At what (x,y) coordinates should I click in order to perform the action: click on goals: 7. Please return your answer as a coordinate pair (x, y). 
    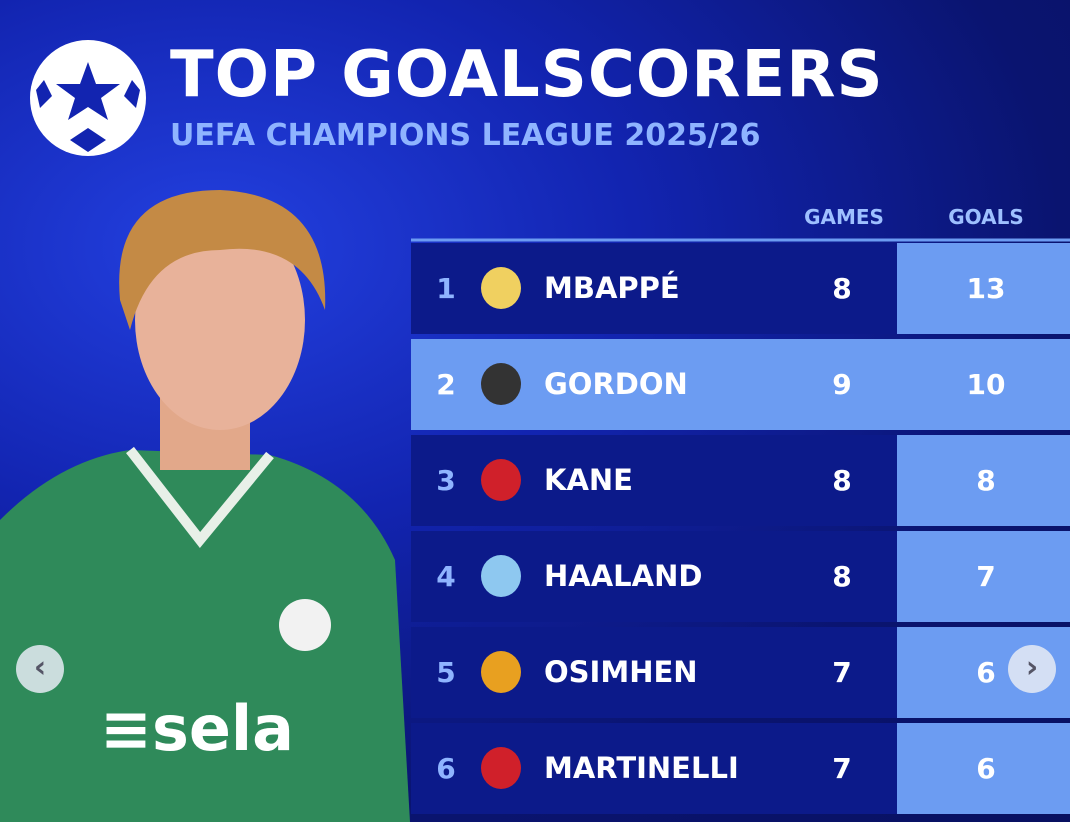
    Looking at the image, I should click on (986, 576).